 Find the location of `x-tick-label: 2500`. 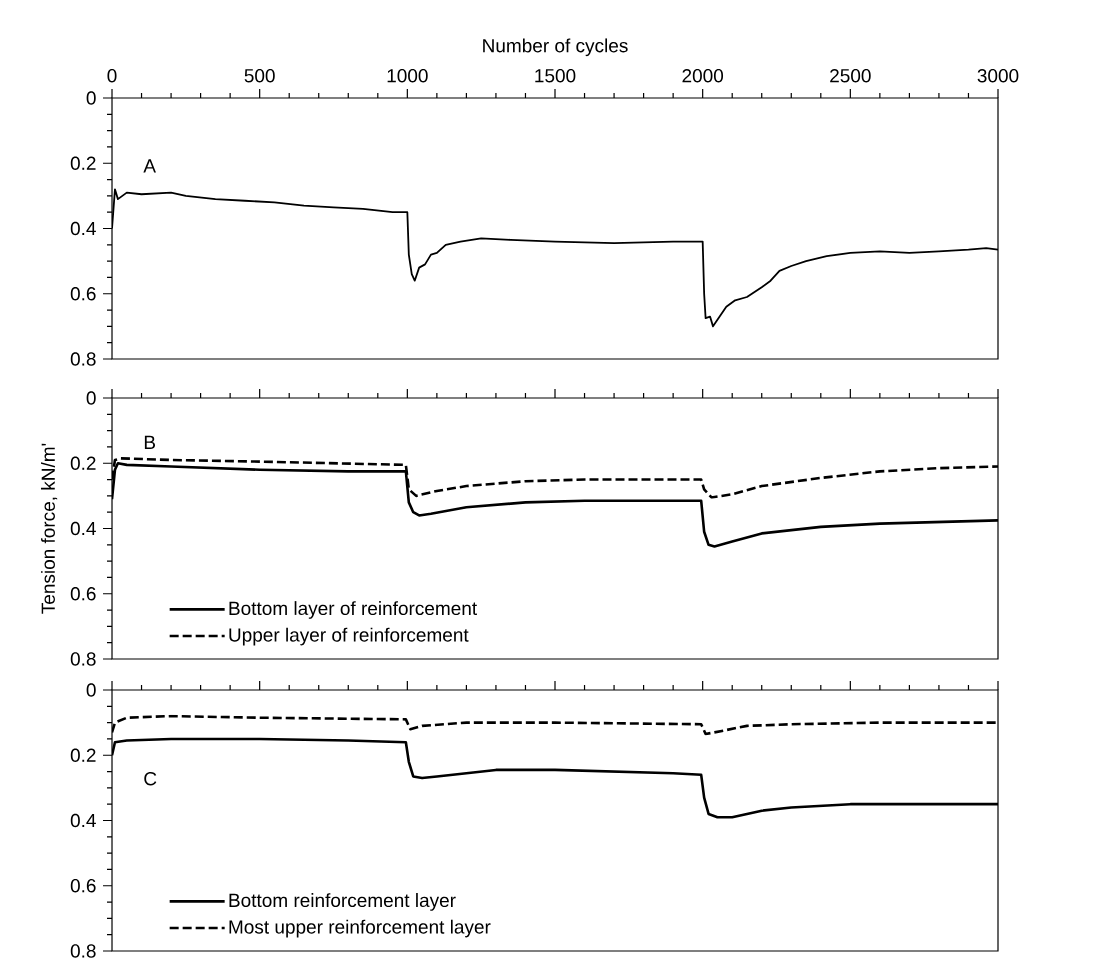

x-tick-label: 2500 is located at coordinates (850, 76).